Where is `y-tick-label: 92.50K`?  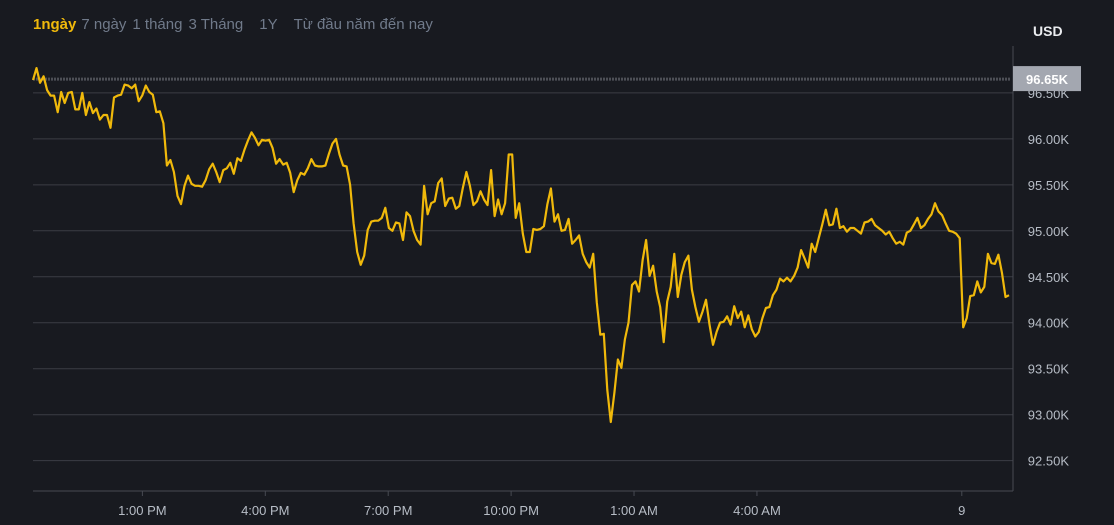
y-tick-label: 92.50K is located at coordinates (1049, 461).